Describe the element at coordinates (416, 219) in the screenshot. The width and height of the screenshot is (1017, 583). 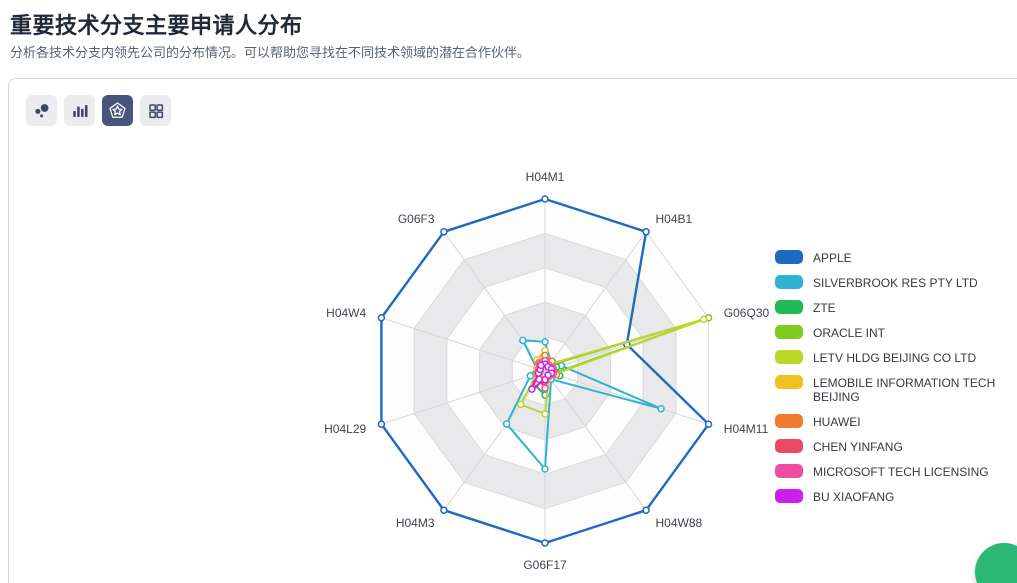
I see `axis-label: G06F3` at that location.